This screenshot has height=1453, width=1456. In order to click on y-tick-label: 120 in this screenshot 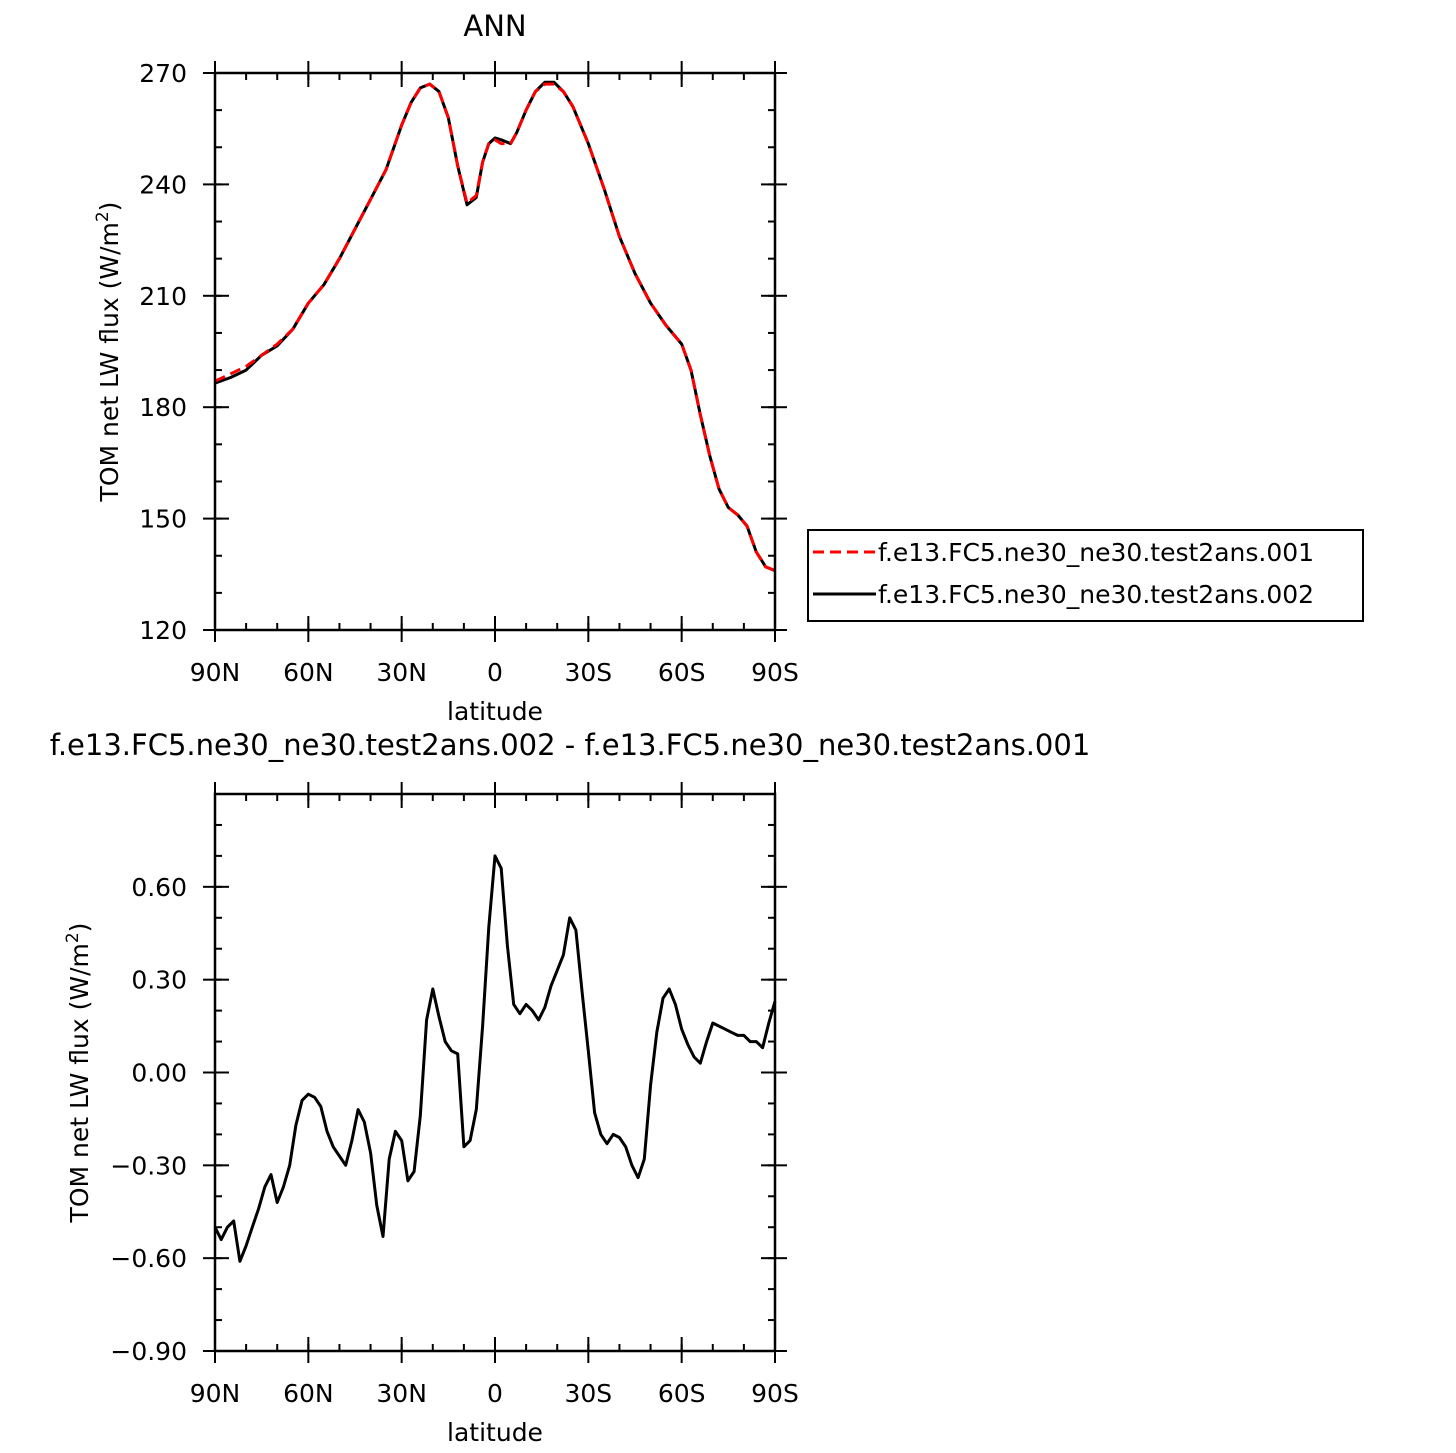, I will do `click(163, 630)`.